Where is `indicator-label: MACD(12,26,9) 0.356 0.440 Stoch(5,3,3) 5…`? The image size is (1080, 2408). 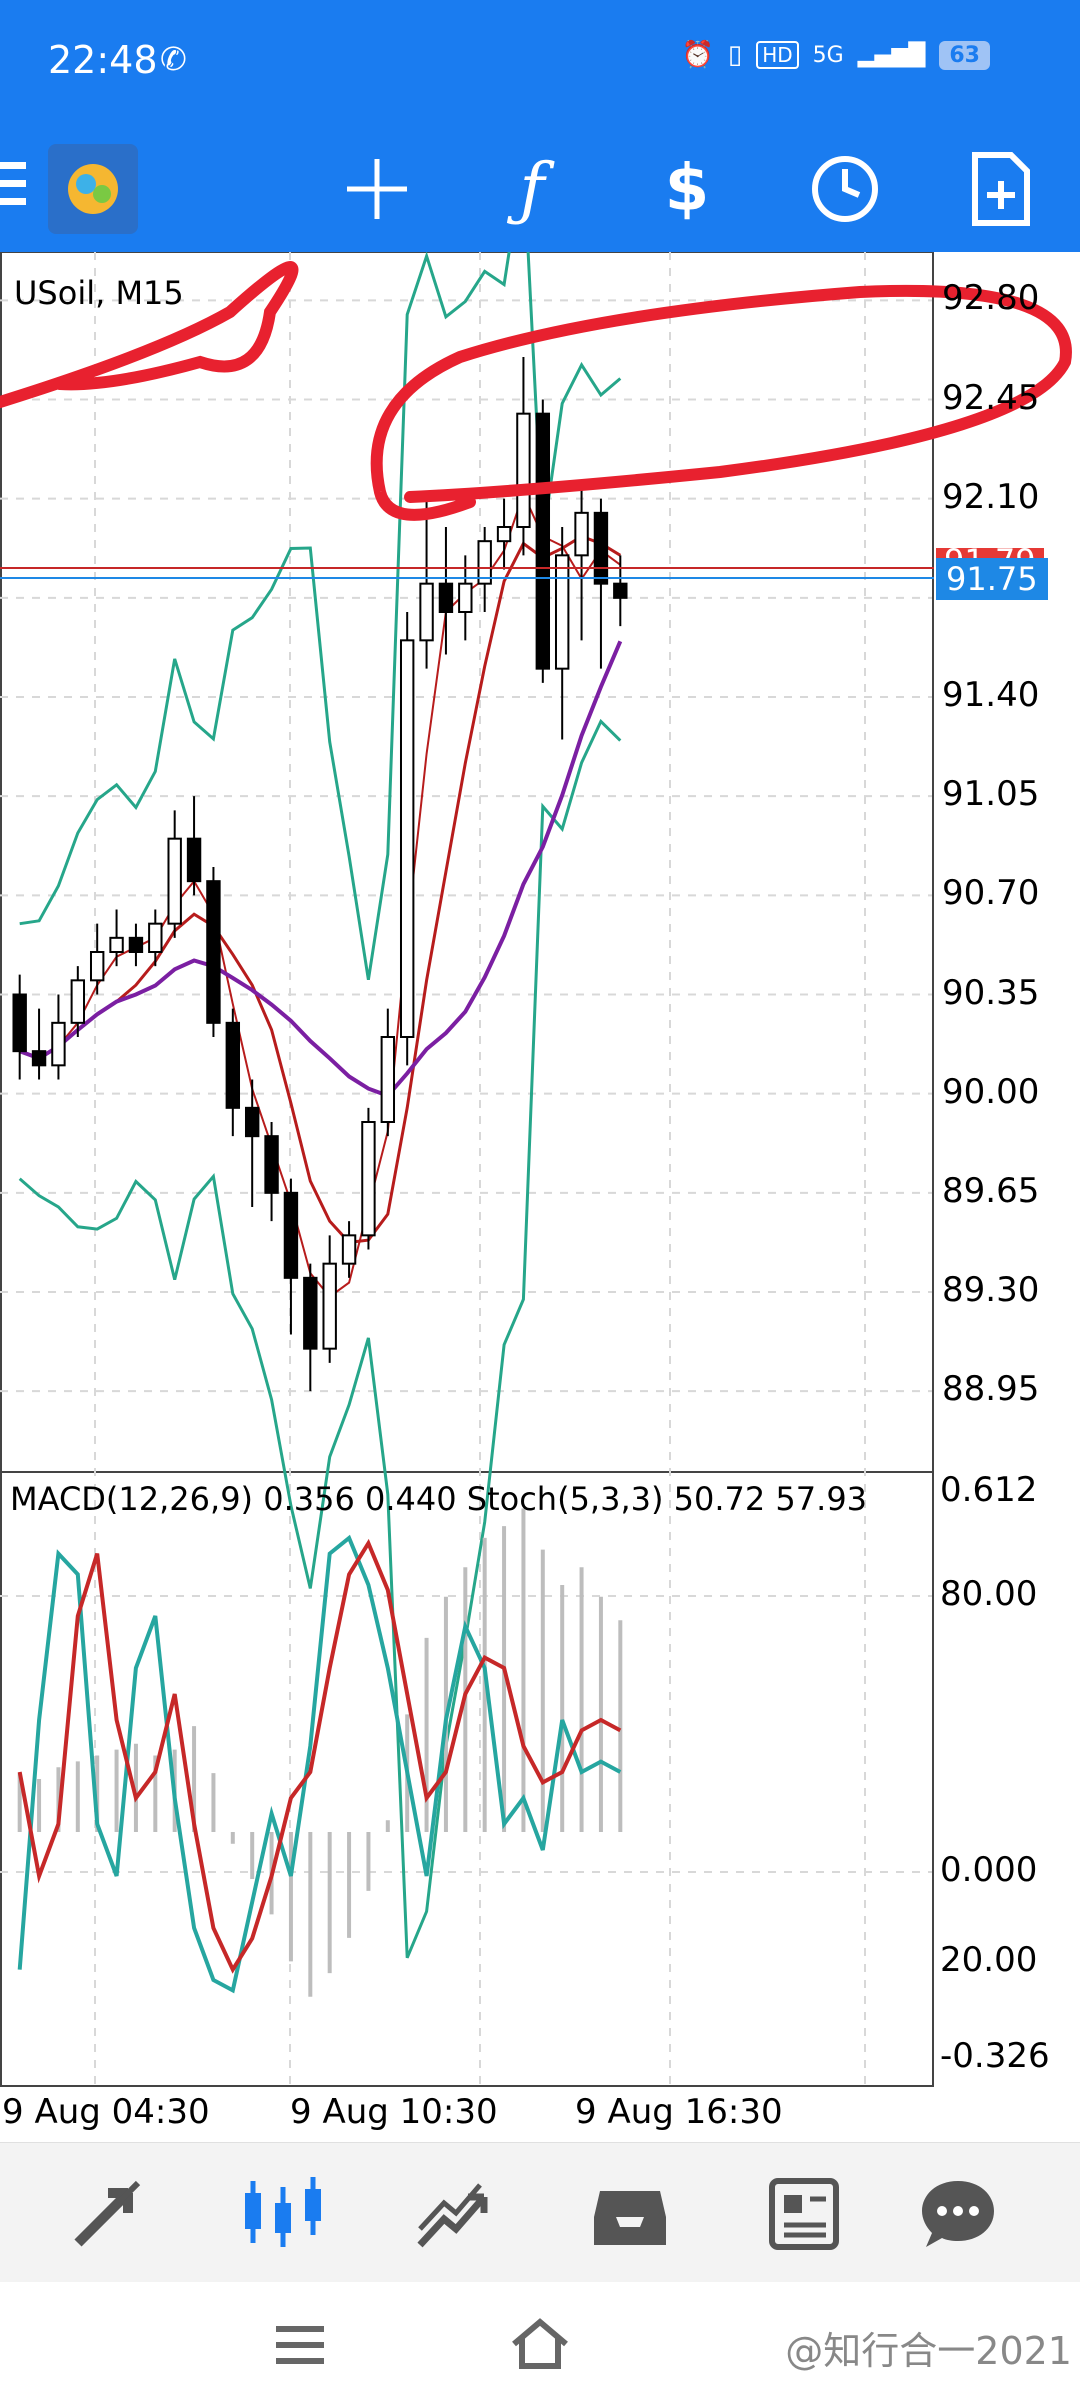 indicator-label: MACD(12,26,9) 0.356 0.440 Stoch(5,3,3) 5… is located at coordinates (439, 1499).